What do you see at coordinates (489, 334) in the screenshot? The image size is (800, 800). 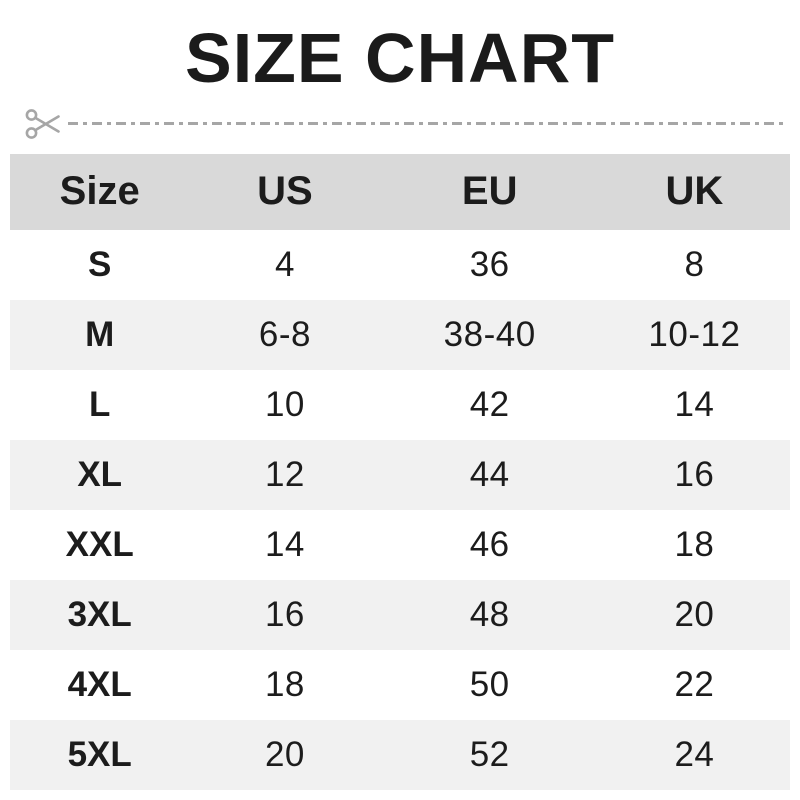 I see `value-cell: 38-40` at bounding box center [489, 334].